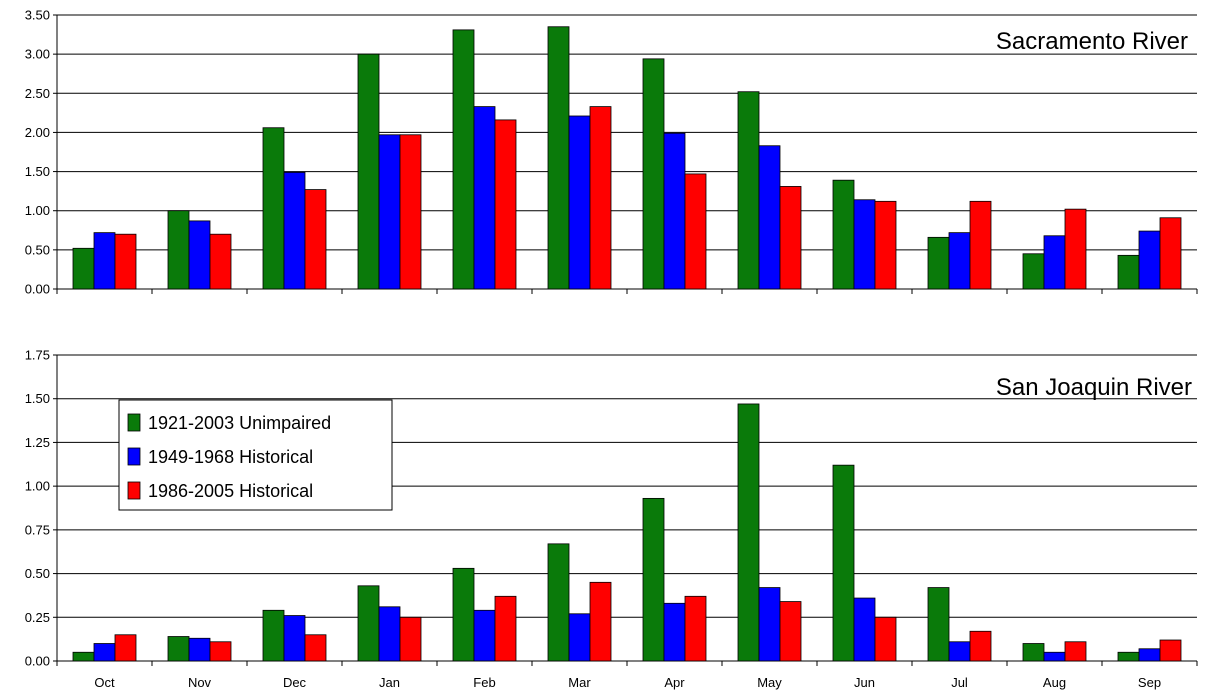  I want to click on y-tick-label: 1.75, so click(37, 355).